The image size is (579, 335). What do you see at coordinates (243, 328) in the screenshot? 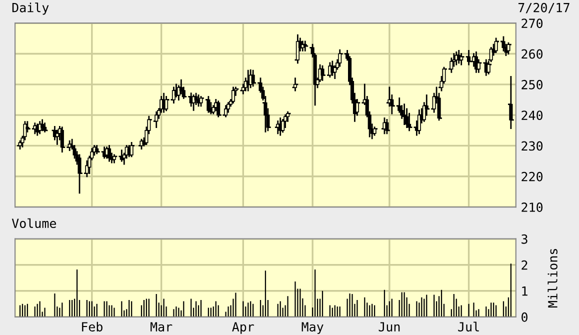
I see `x-tick-label: Apr` at bounding box center [243, 328].